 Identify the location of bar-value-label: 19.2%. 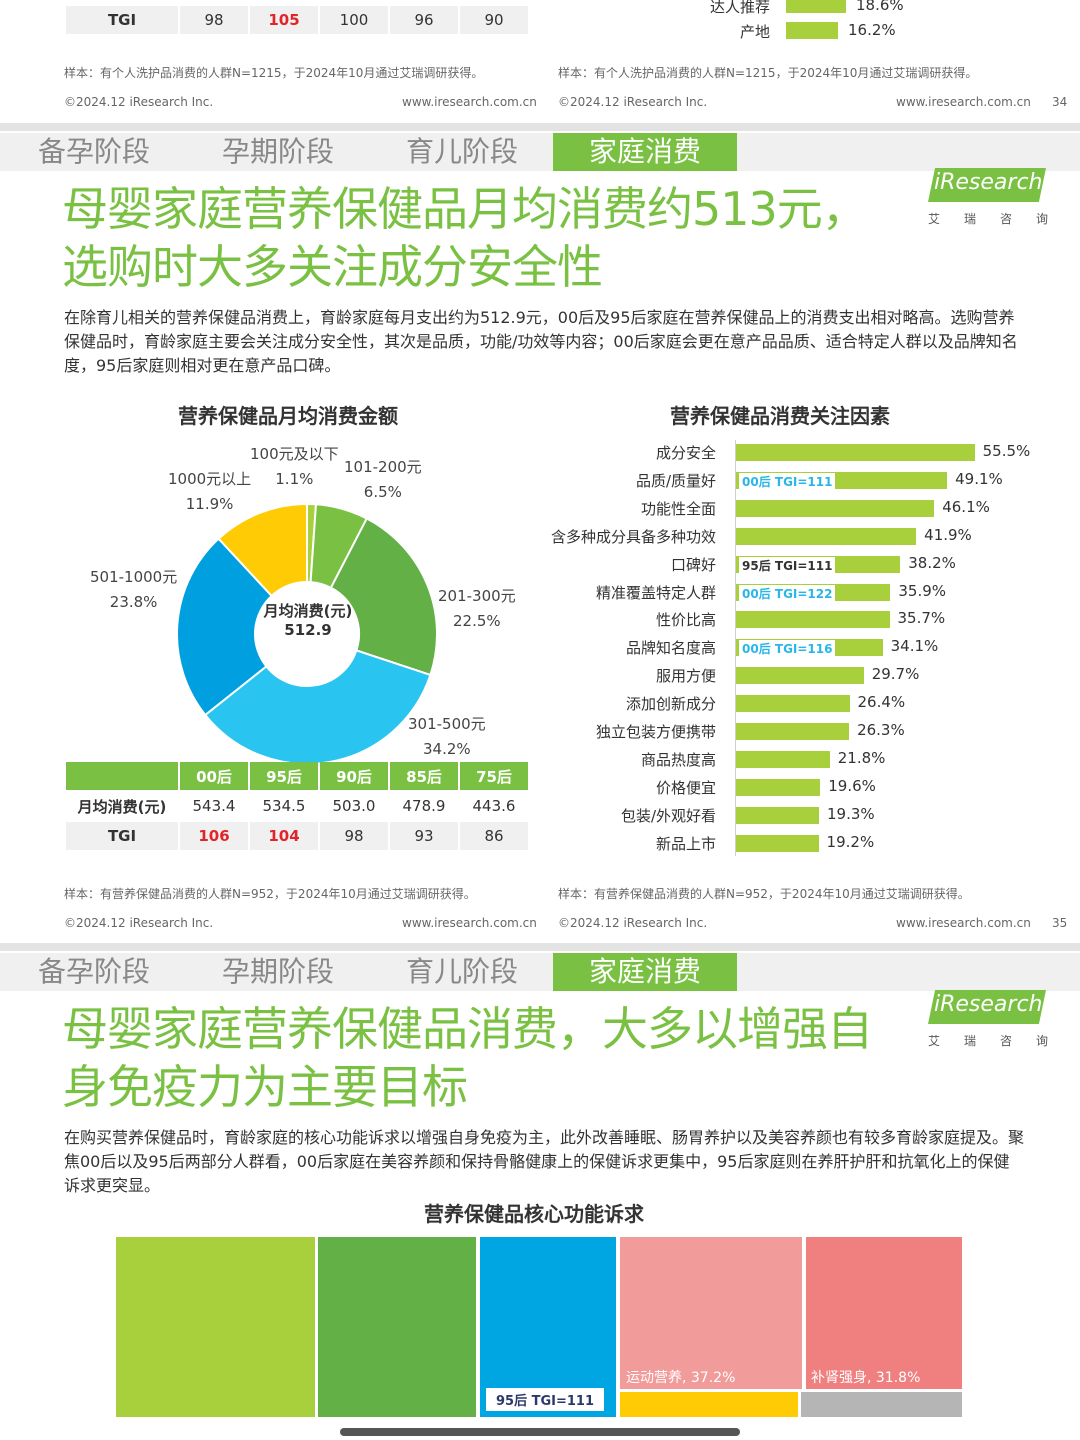
(850, 841).